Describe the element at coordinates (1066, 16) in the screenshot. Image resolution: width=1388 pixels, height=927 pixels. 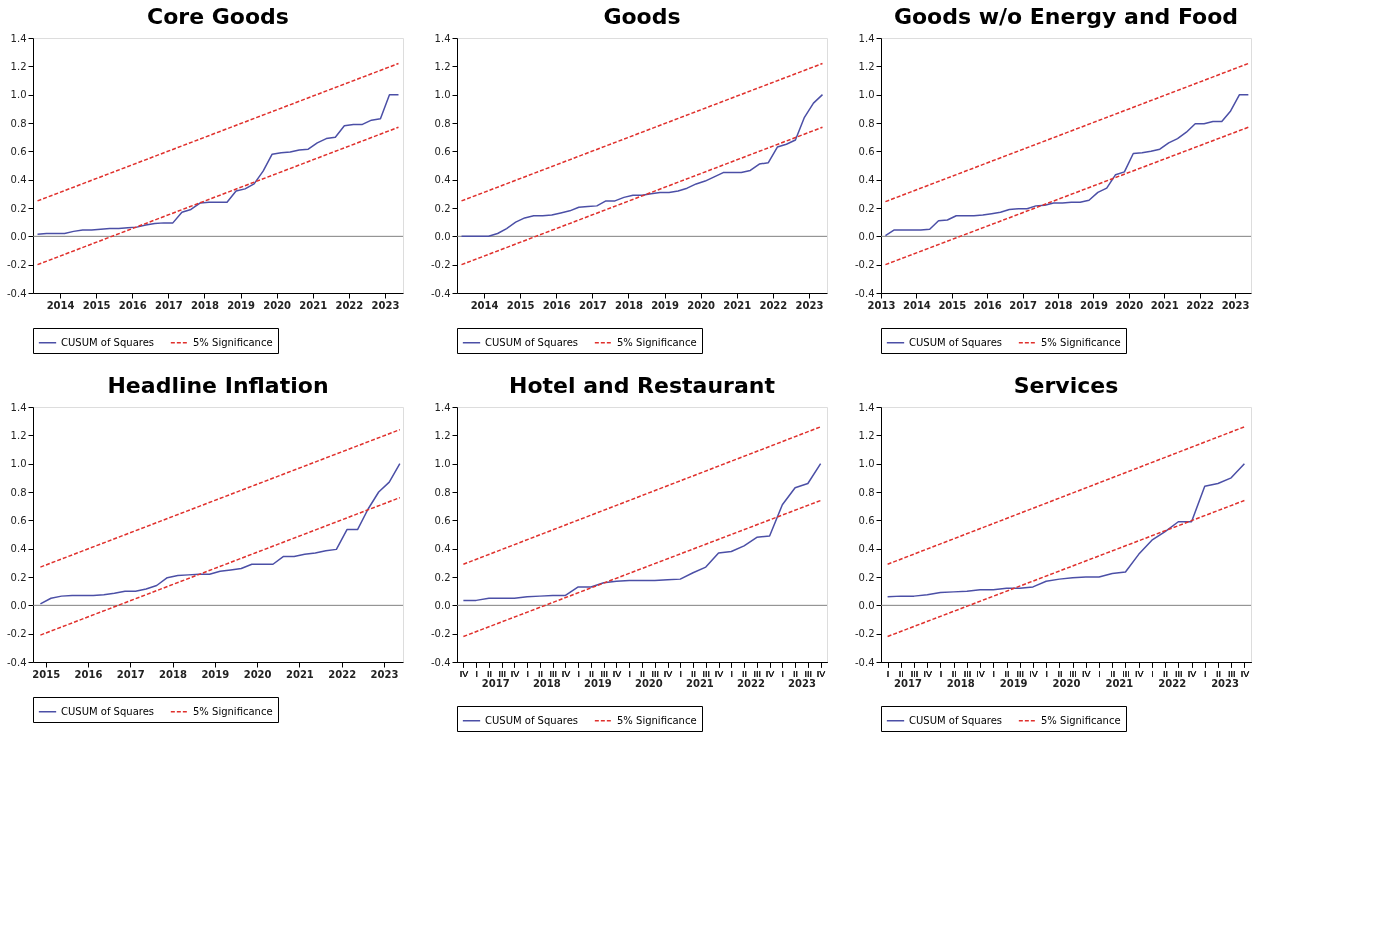
I see `chart-title: Goods w/o Energy and Food` at that location.